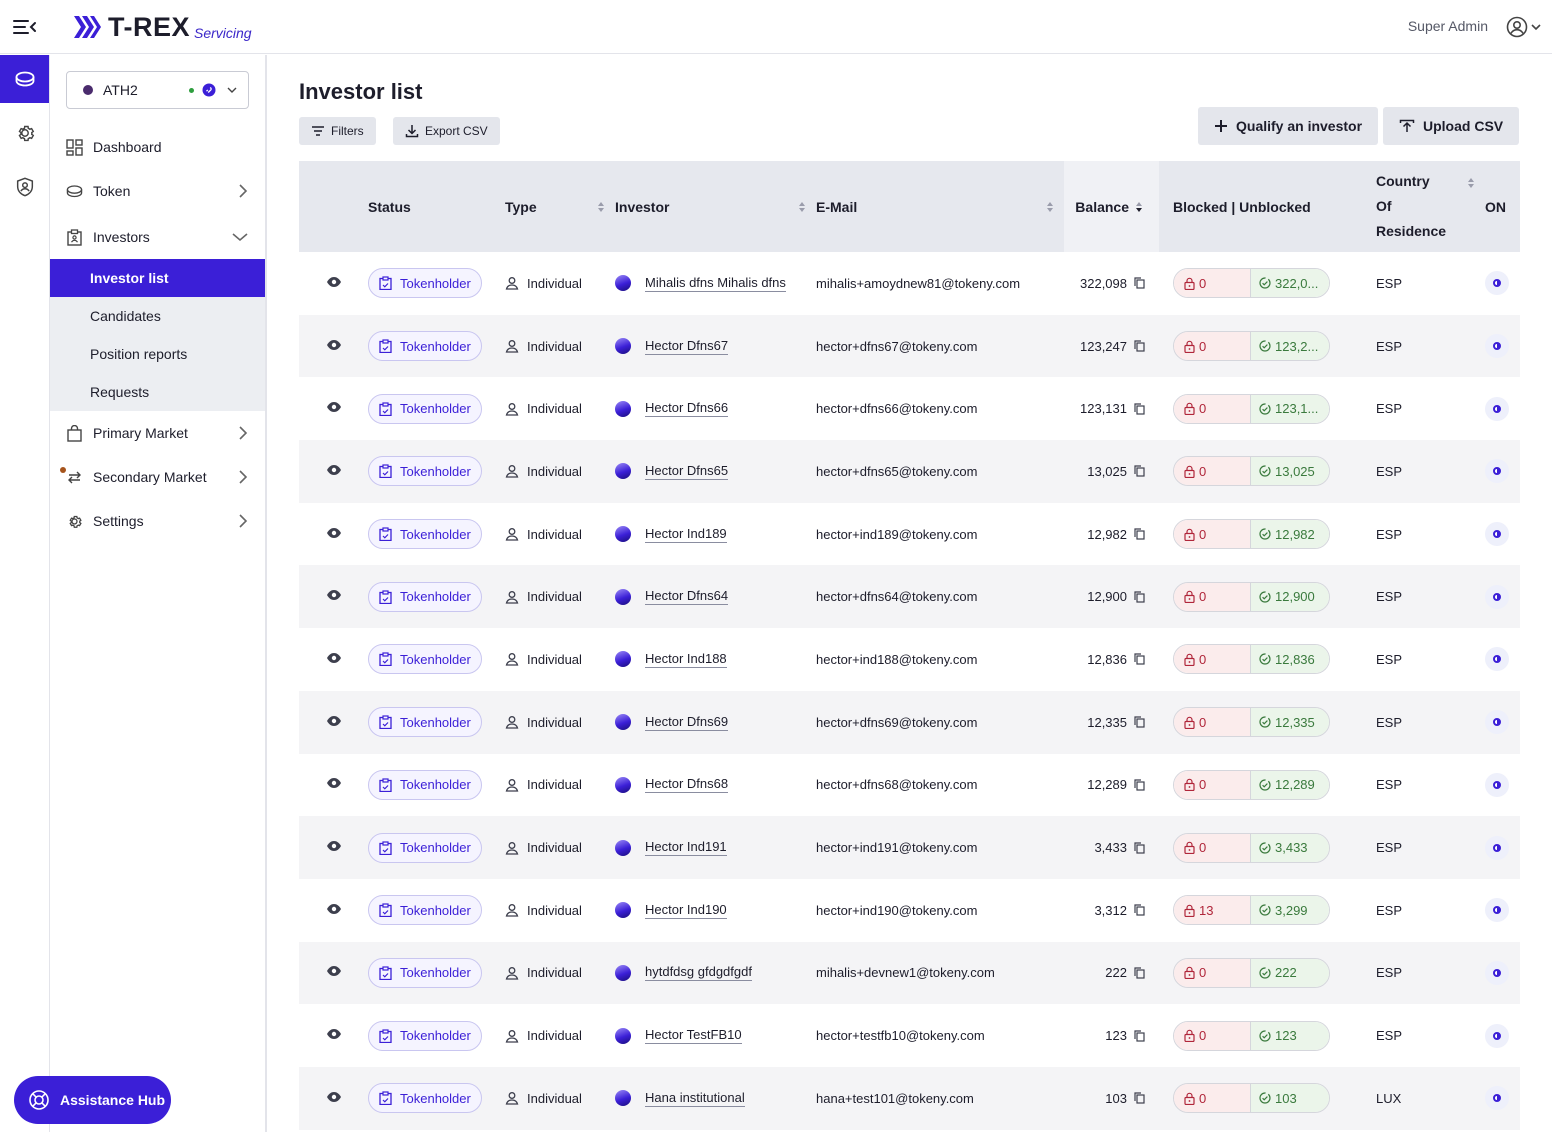 The width and height of the screenshot is (1552, 1132). I want to click on sidebar-subitem-requests: Requests, so click(120, 392).